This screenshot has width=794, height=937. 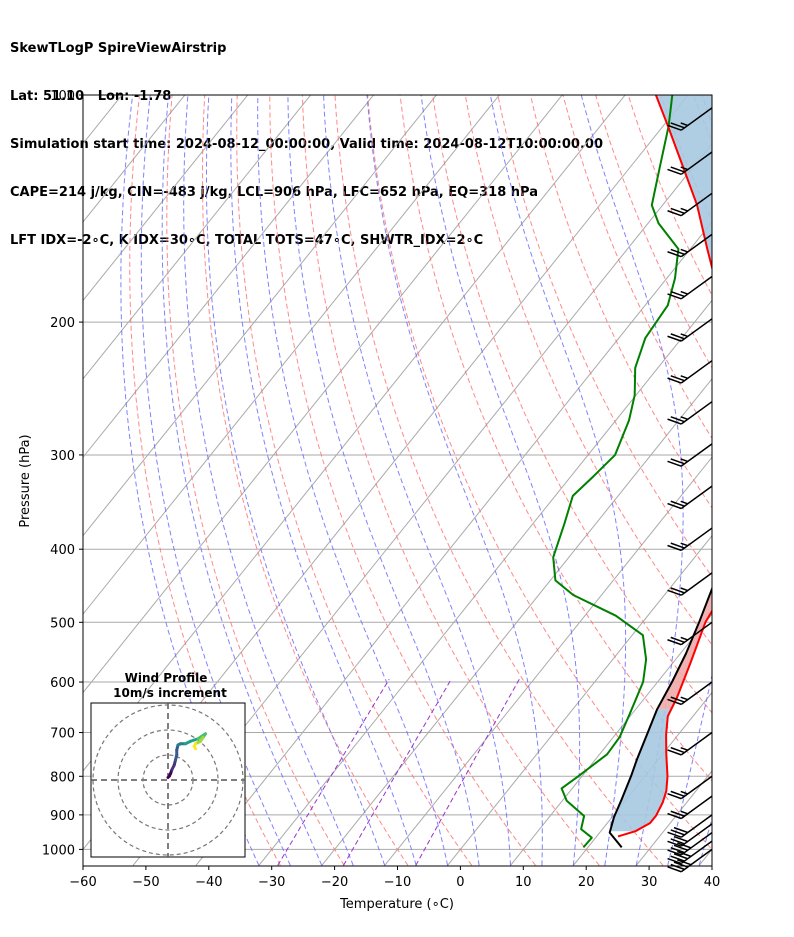 I want to click on x-tick-label: −40, so click(x=208, y=882).